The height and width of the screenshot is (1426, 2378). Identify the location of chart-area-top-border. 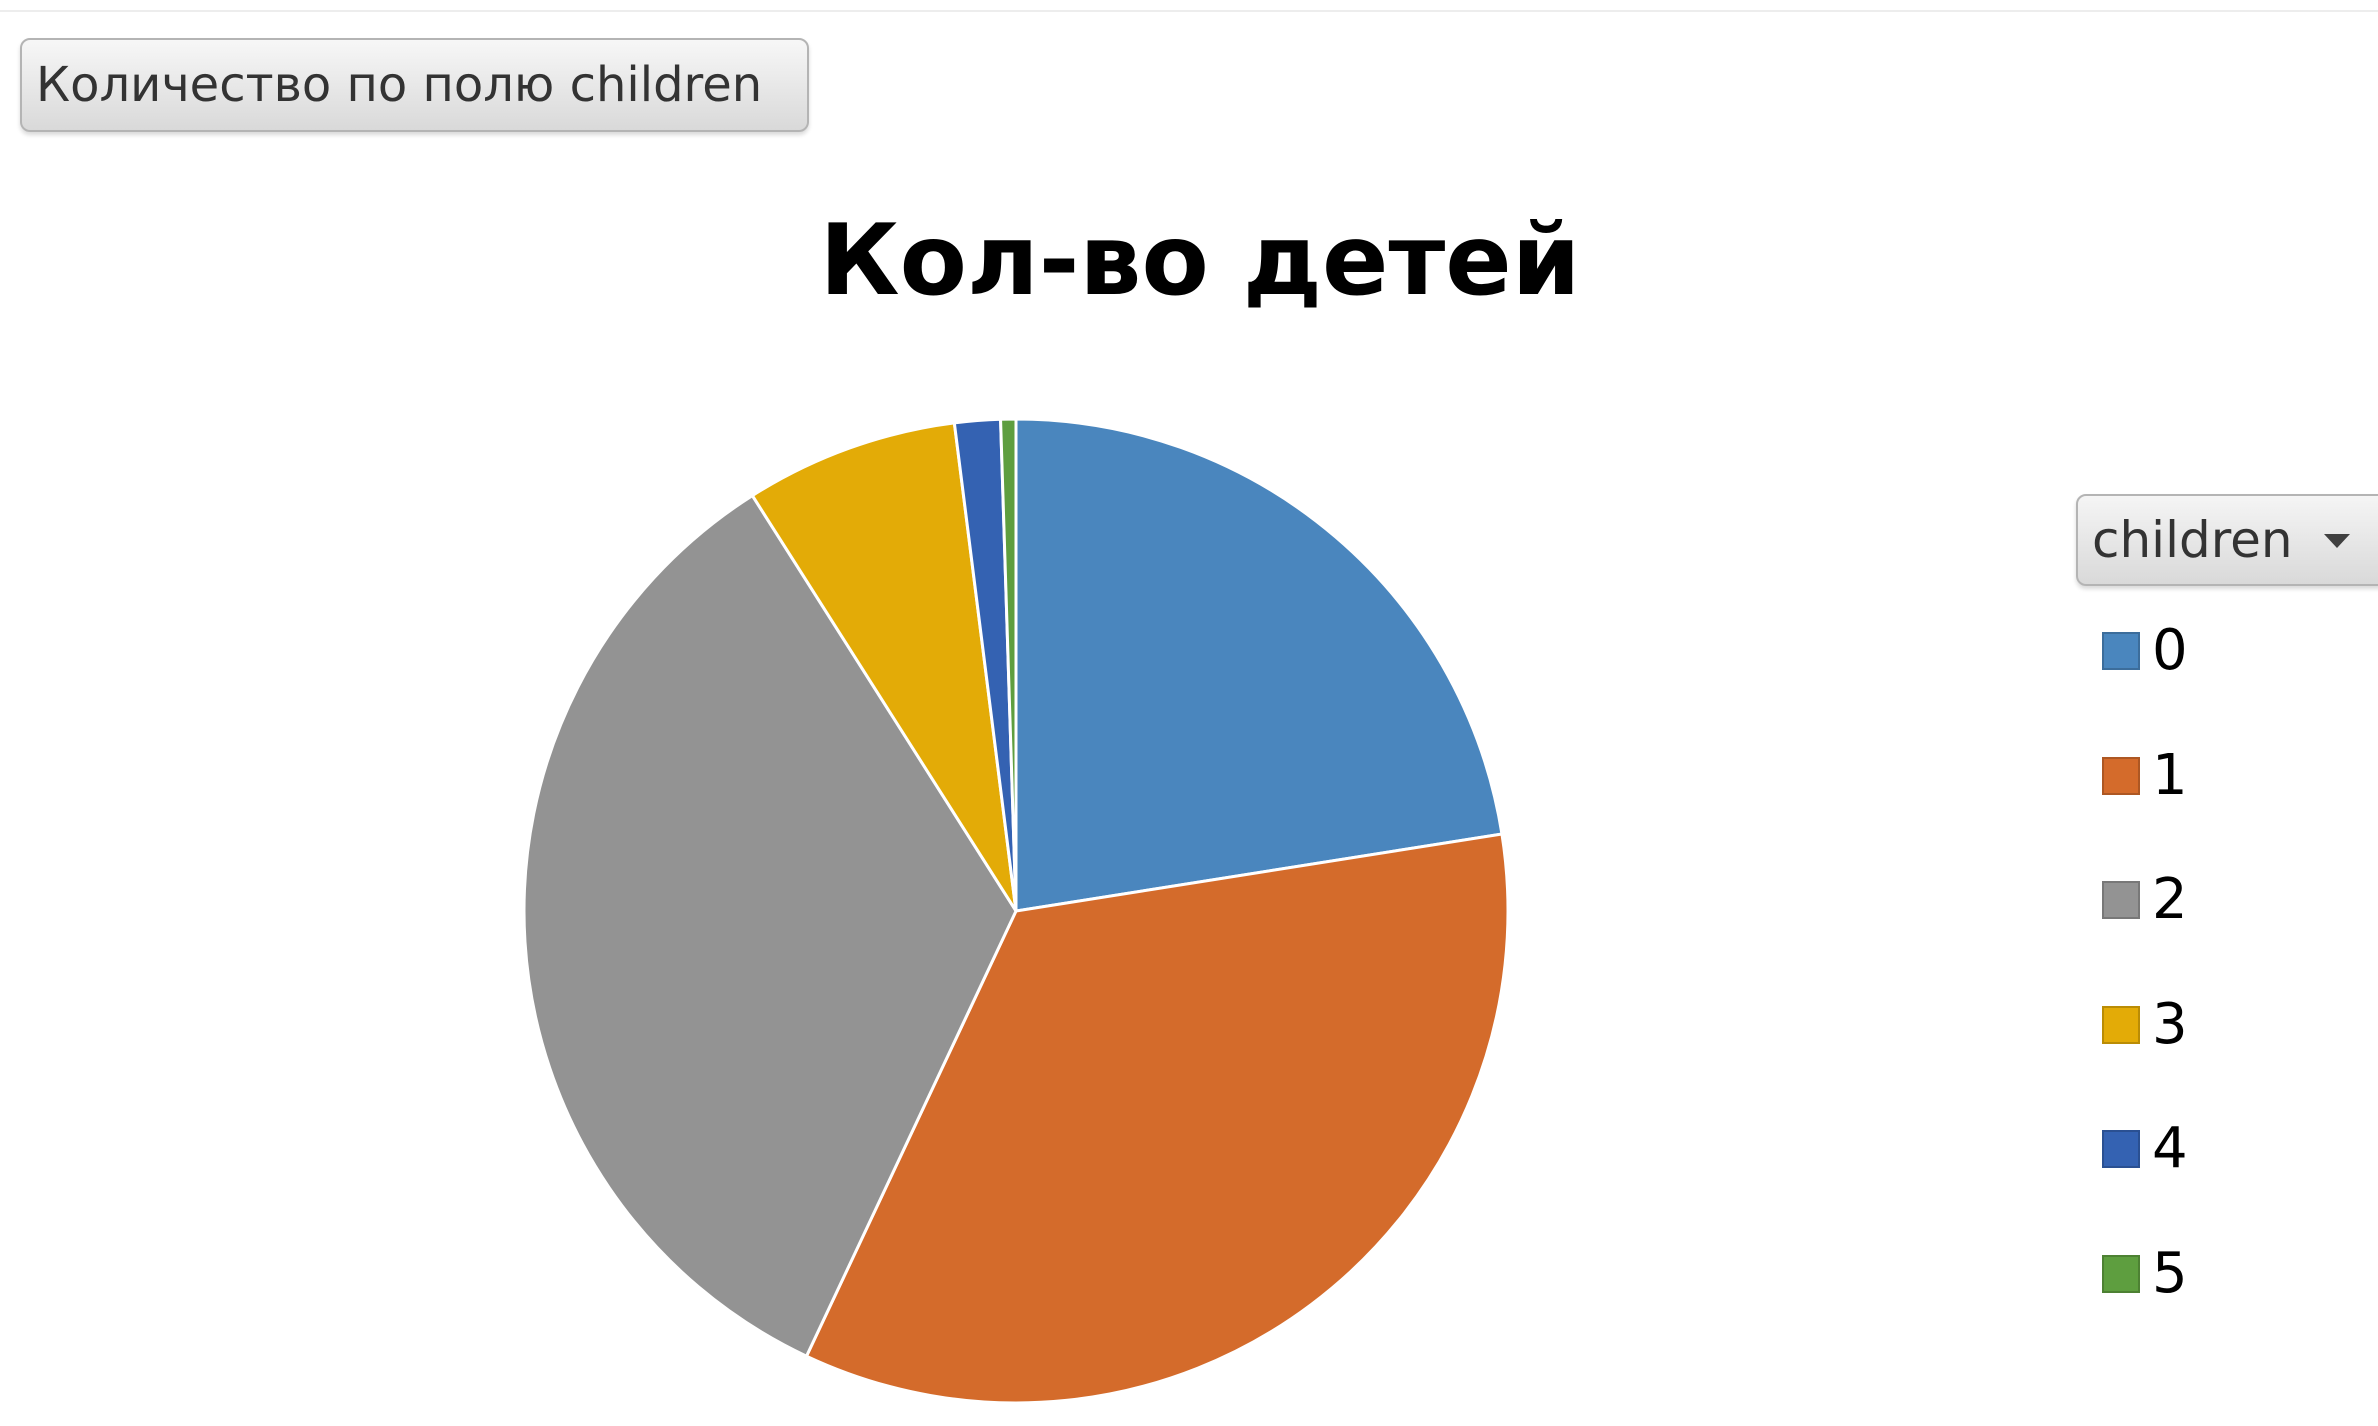
(1189, 6).